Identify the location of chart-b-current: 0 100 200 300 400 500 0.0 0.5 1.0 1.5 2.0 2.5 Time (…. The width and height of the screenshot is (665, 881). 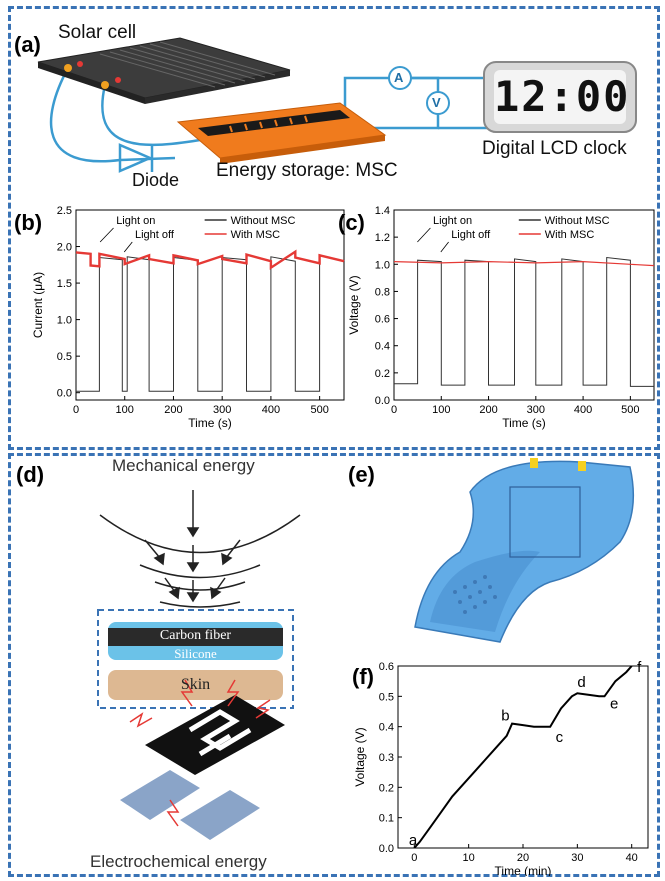
(188, 317).